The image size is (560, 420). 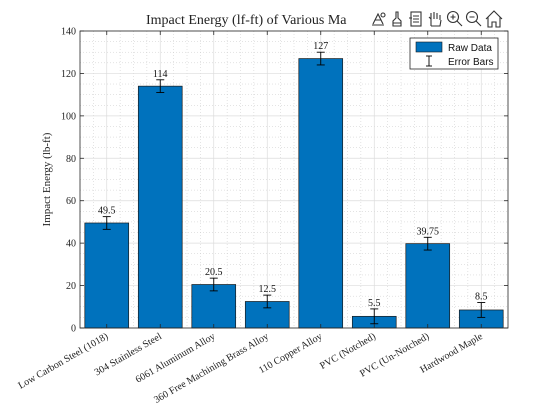 What do you see at coordinates (473, 18) in the screenshot?
I see `zoom-out-icon` at bounding box center [473, 18].